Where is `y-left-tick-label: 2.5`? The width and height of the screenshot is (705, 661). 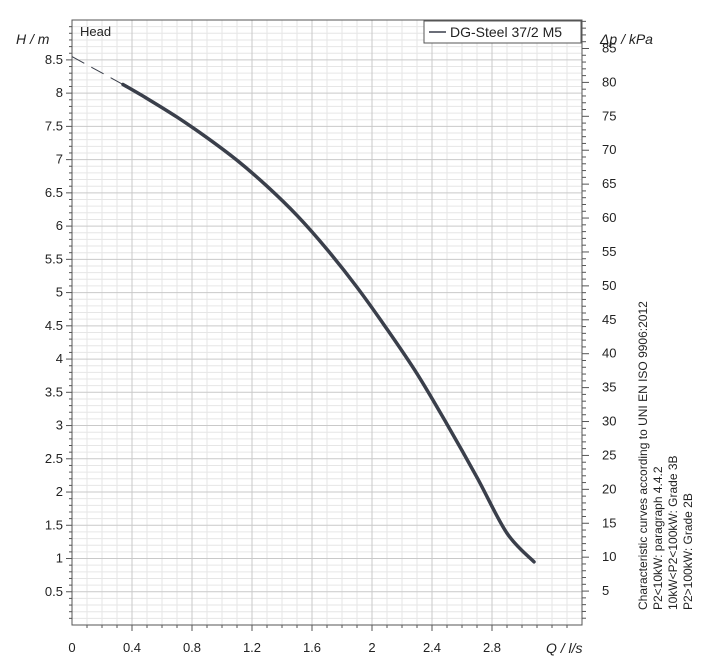
y-left-tick-label: 2.5 is located at coordinates (54, 458).